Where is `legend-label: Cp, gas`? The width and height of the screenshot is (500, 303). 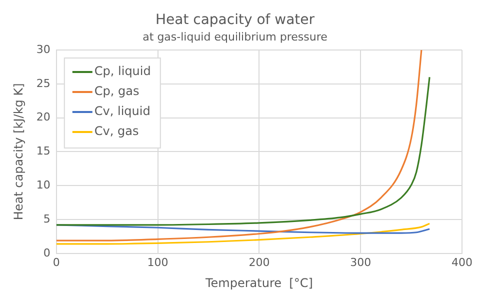 legend-label: Cp, gas is located at coordinates (117, 91).